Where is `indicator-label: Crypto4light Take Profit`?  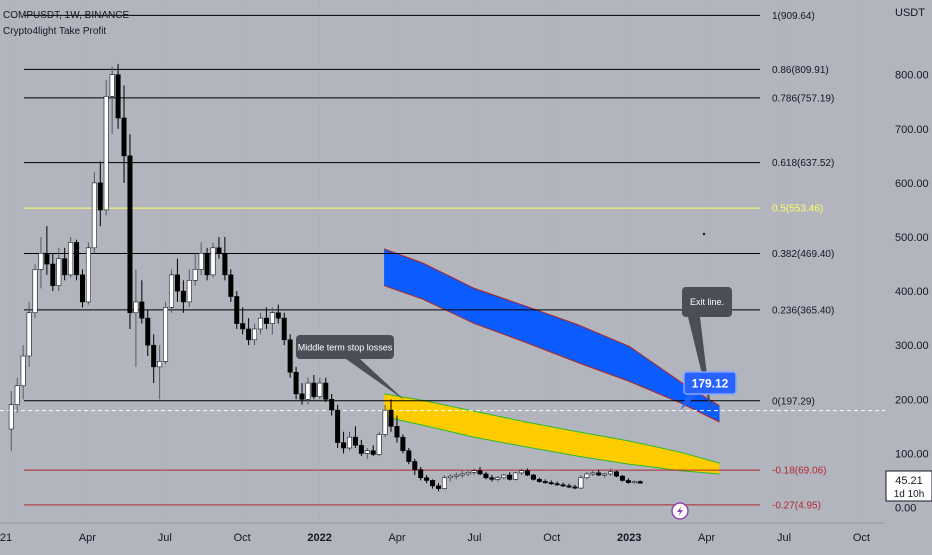
indicator-label: Crypto4light Take Profit is located at coordinates (55, 31).